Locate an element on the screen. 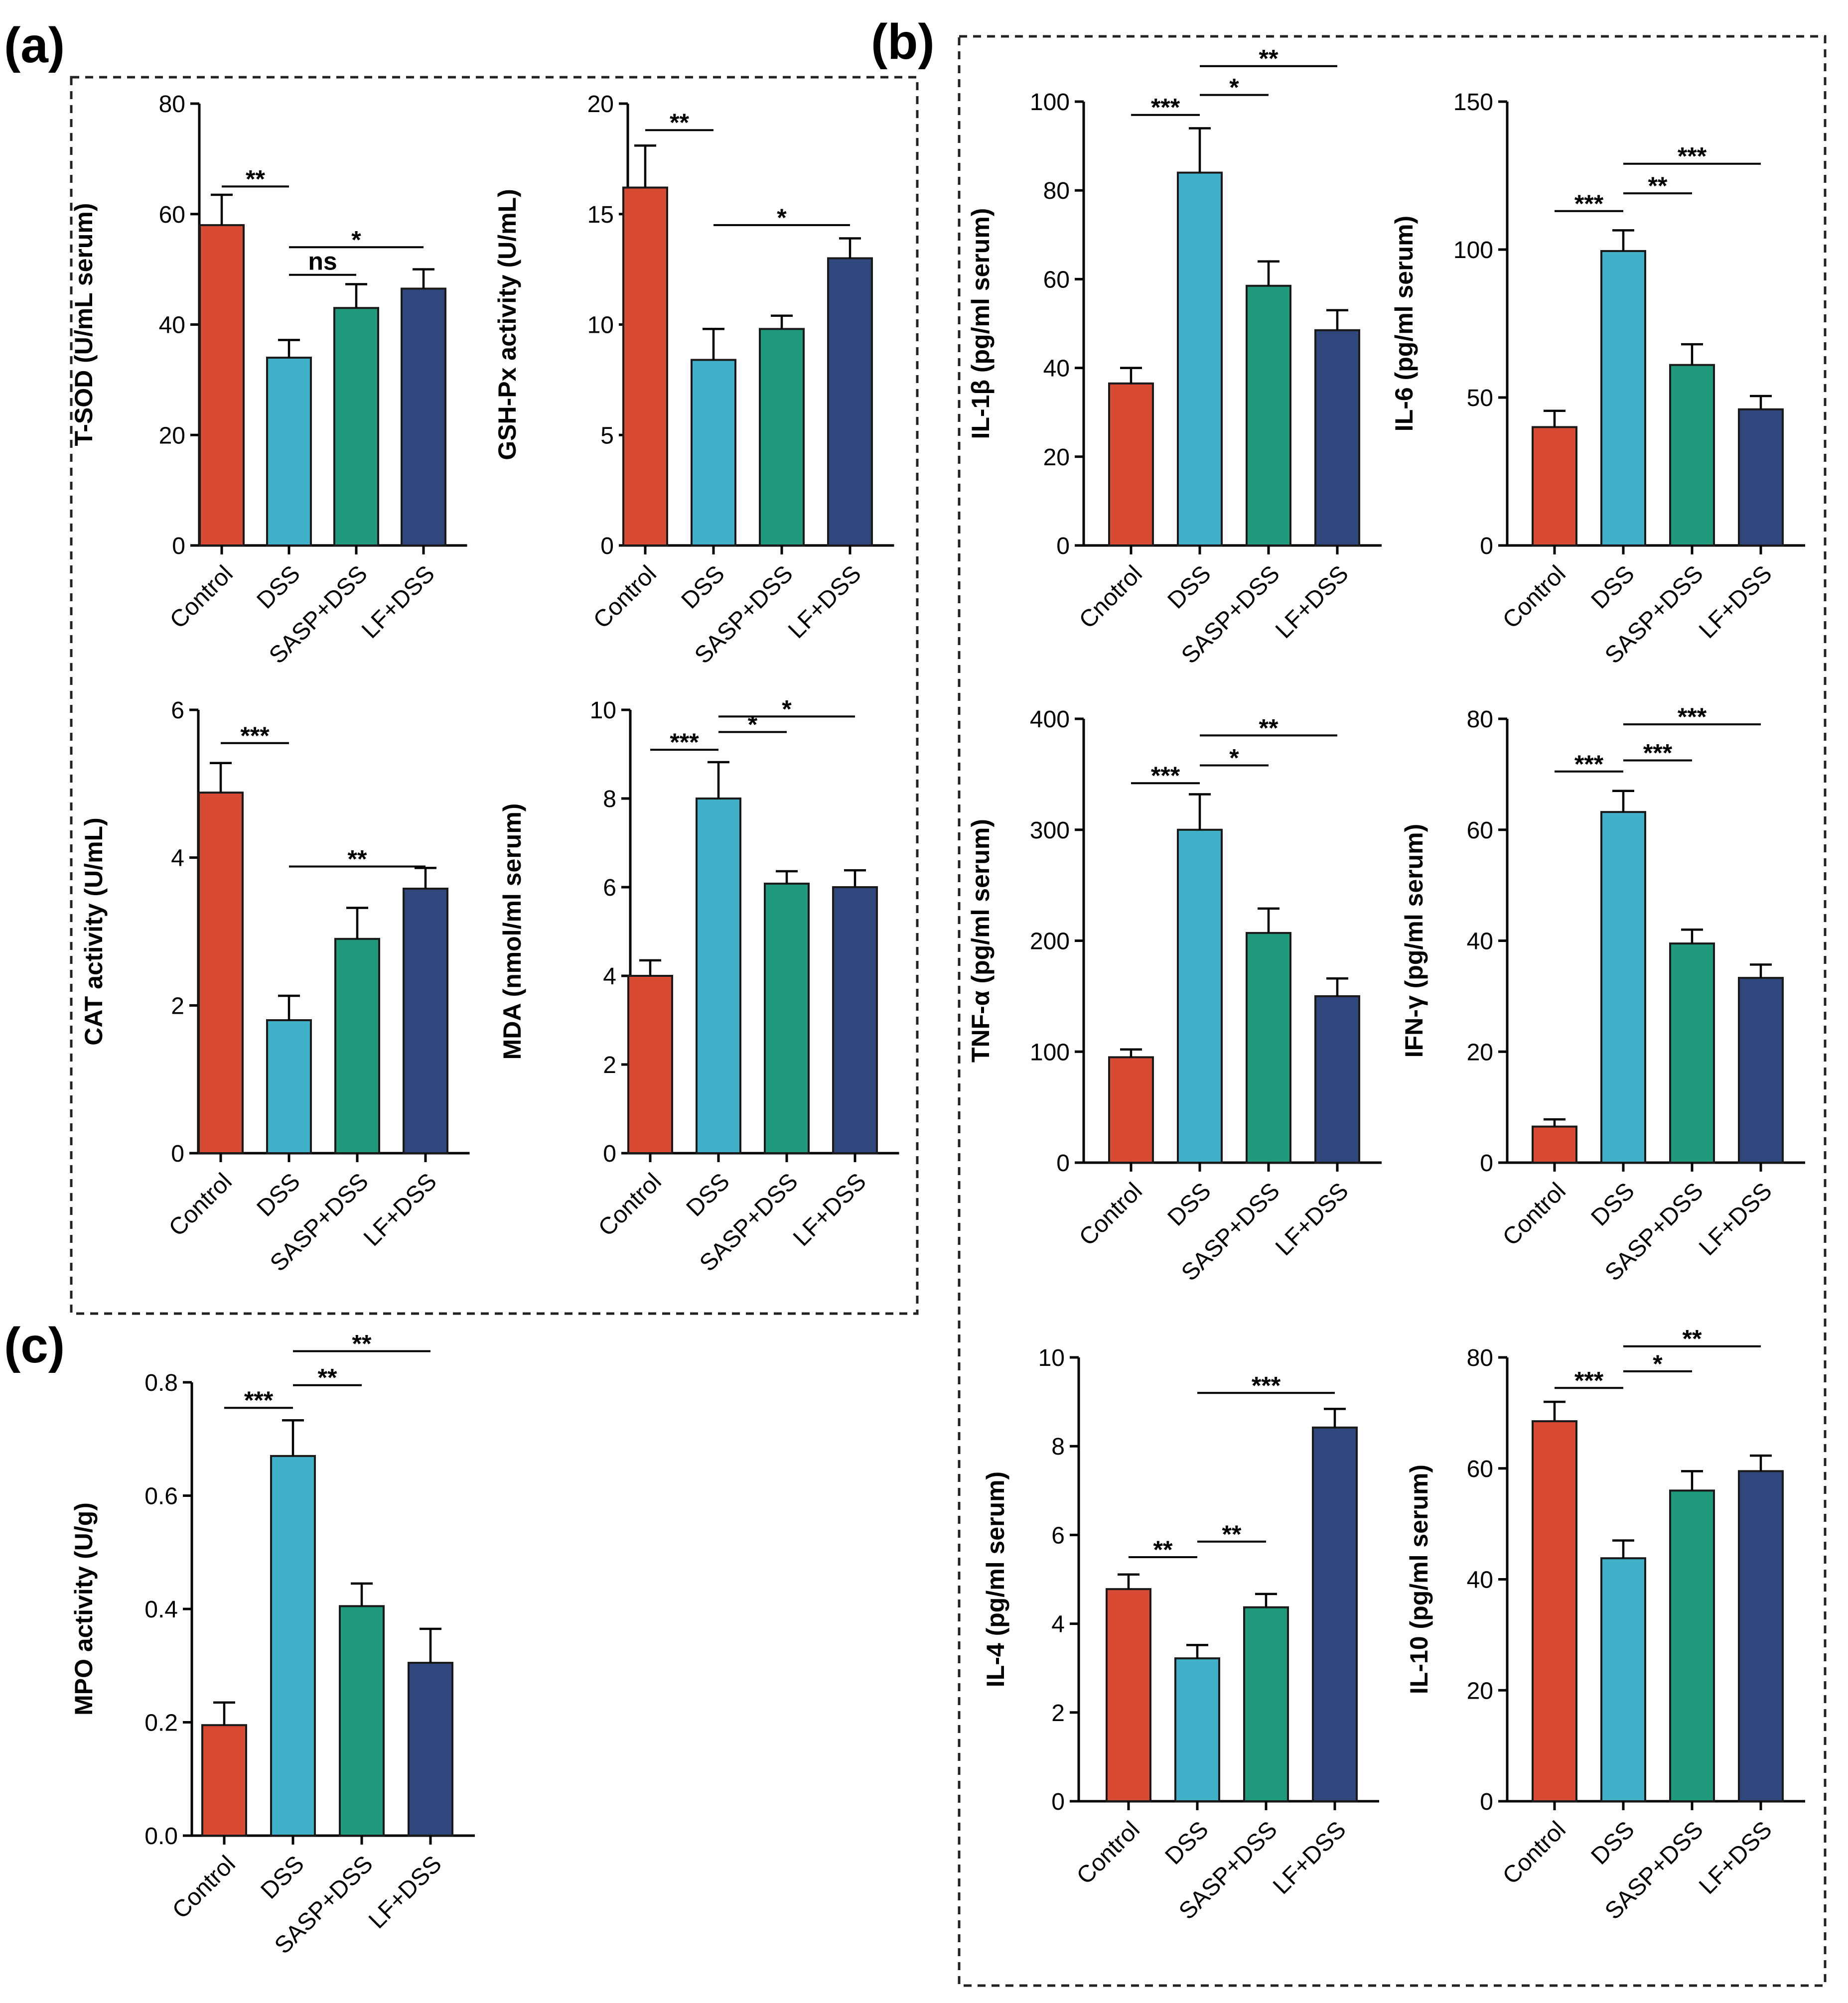 The width and height of the screenshot is (1848, 2003). y-tick-label: 0.8 is located at coordinates (161, 1383).